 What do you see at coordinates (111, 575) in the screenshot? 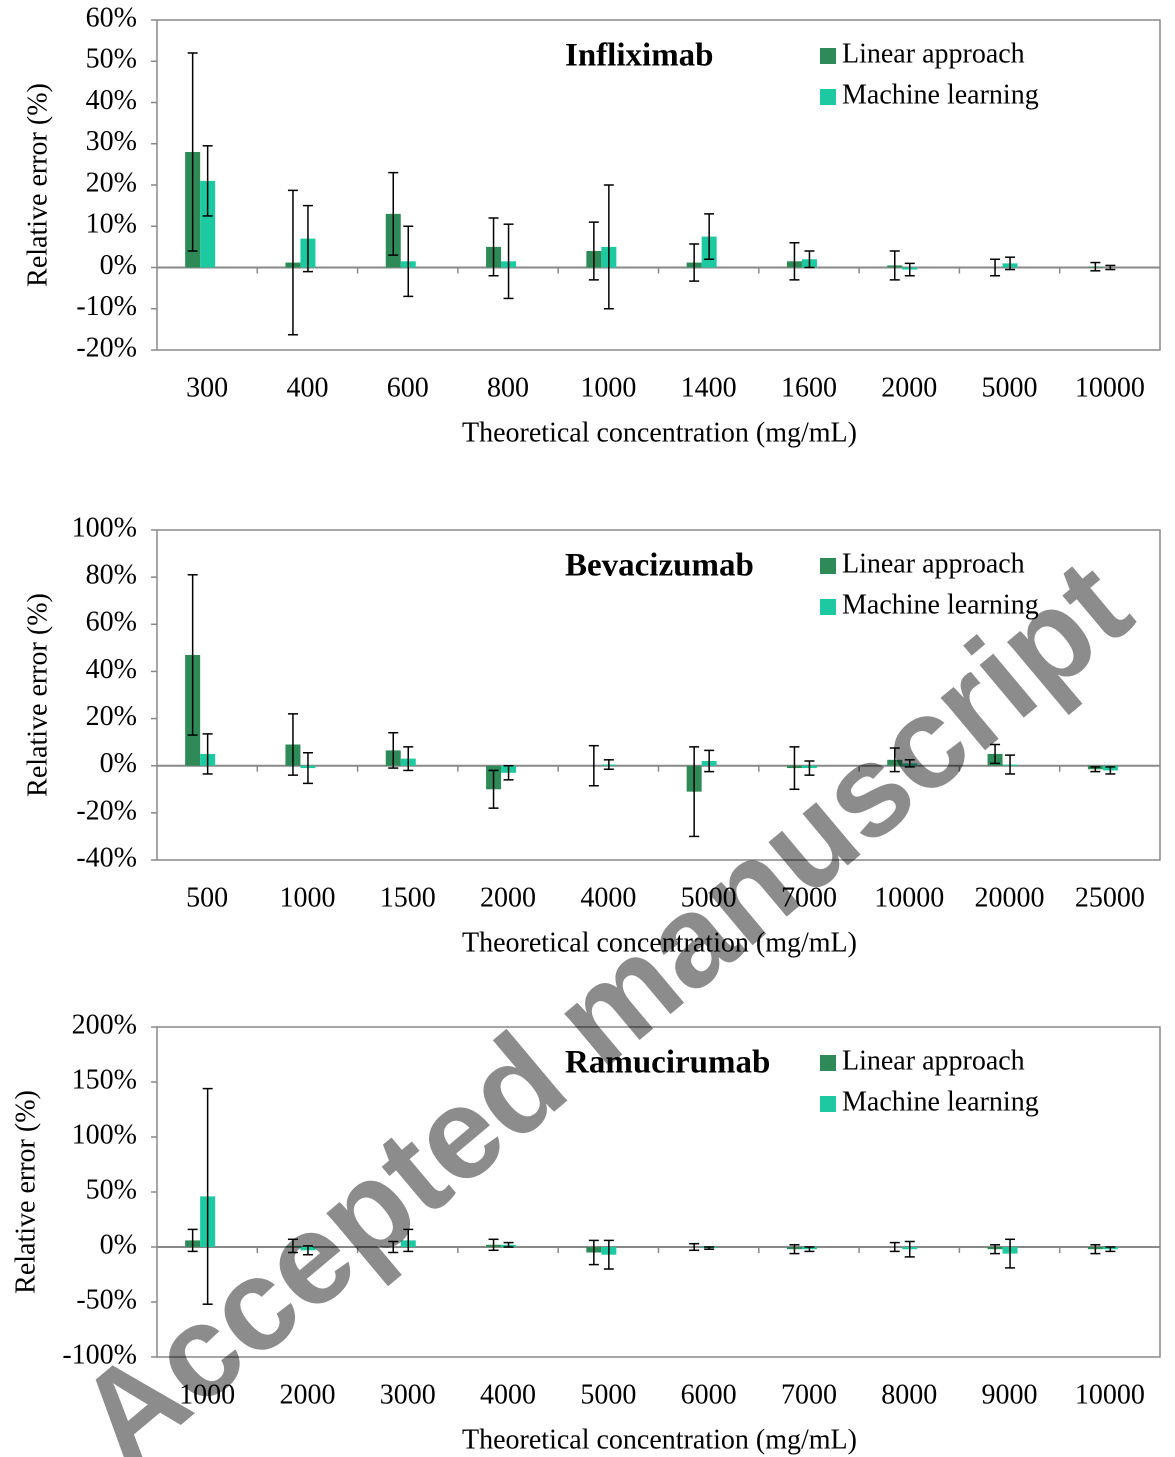
I see `y-tick-label: 80%` at bounding box center [111, 575].